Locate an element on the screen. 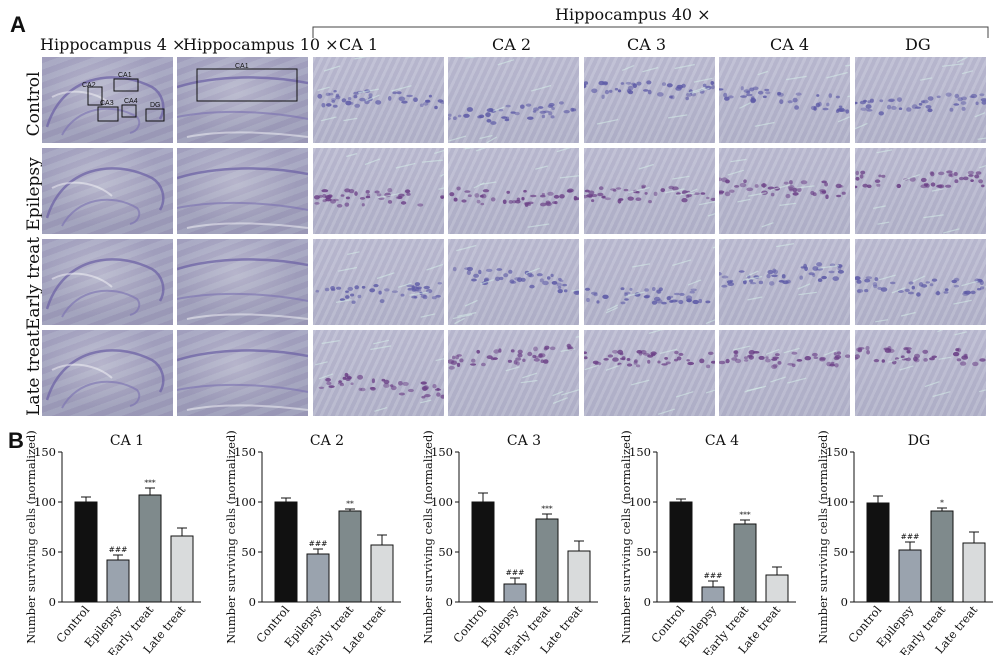 The height and width of the screenshot is (663, 1000). header-ca3: CA 3 is located at coordinates (647, 44).